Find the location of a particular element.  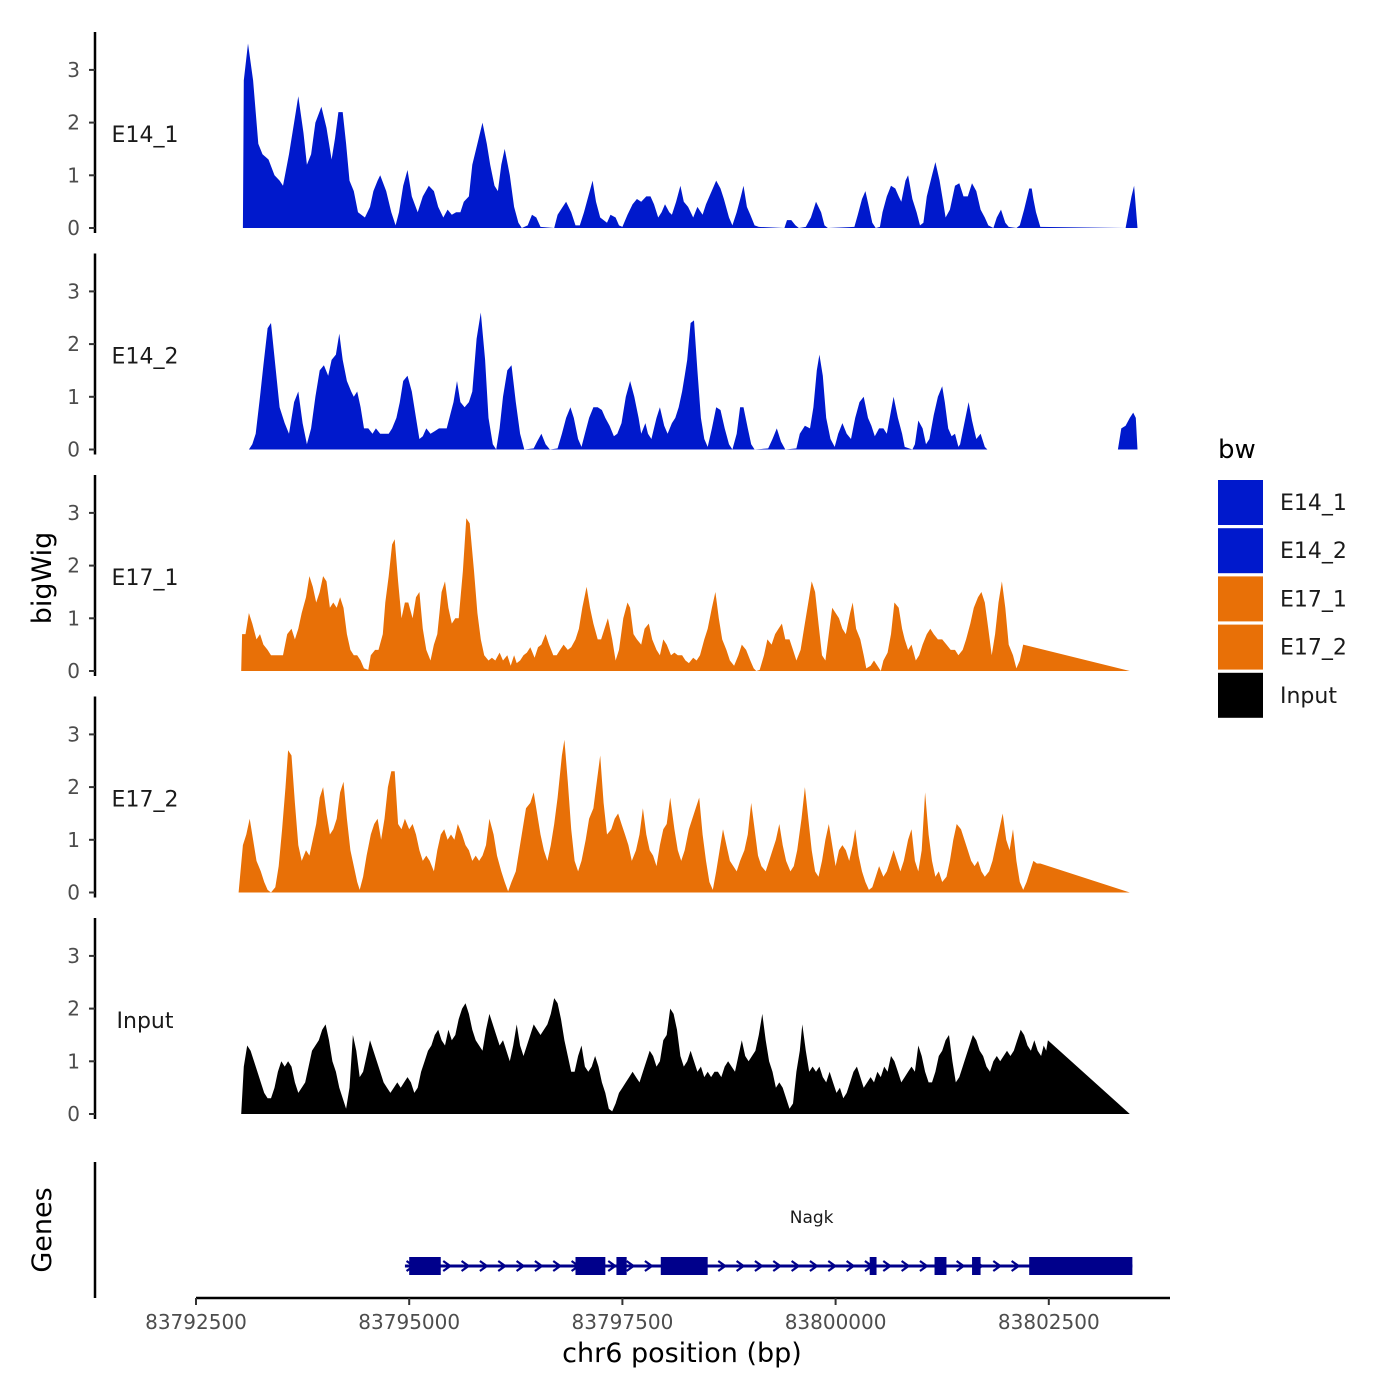

x-axis-title: chr6 position (bp) is located at coordinates (682, 1353).